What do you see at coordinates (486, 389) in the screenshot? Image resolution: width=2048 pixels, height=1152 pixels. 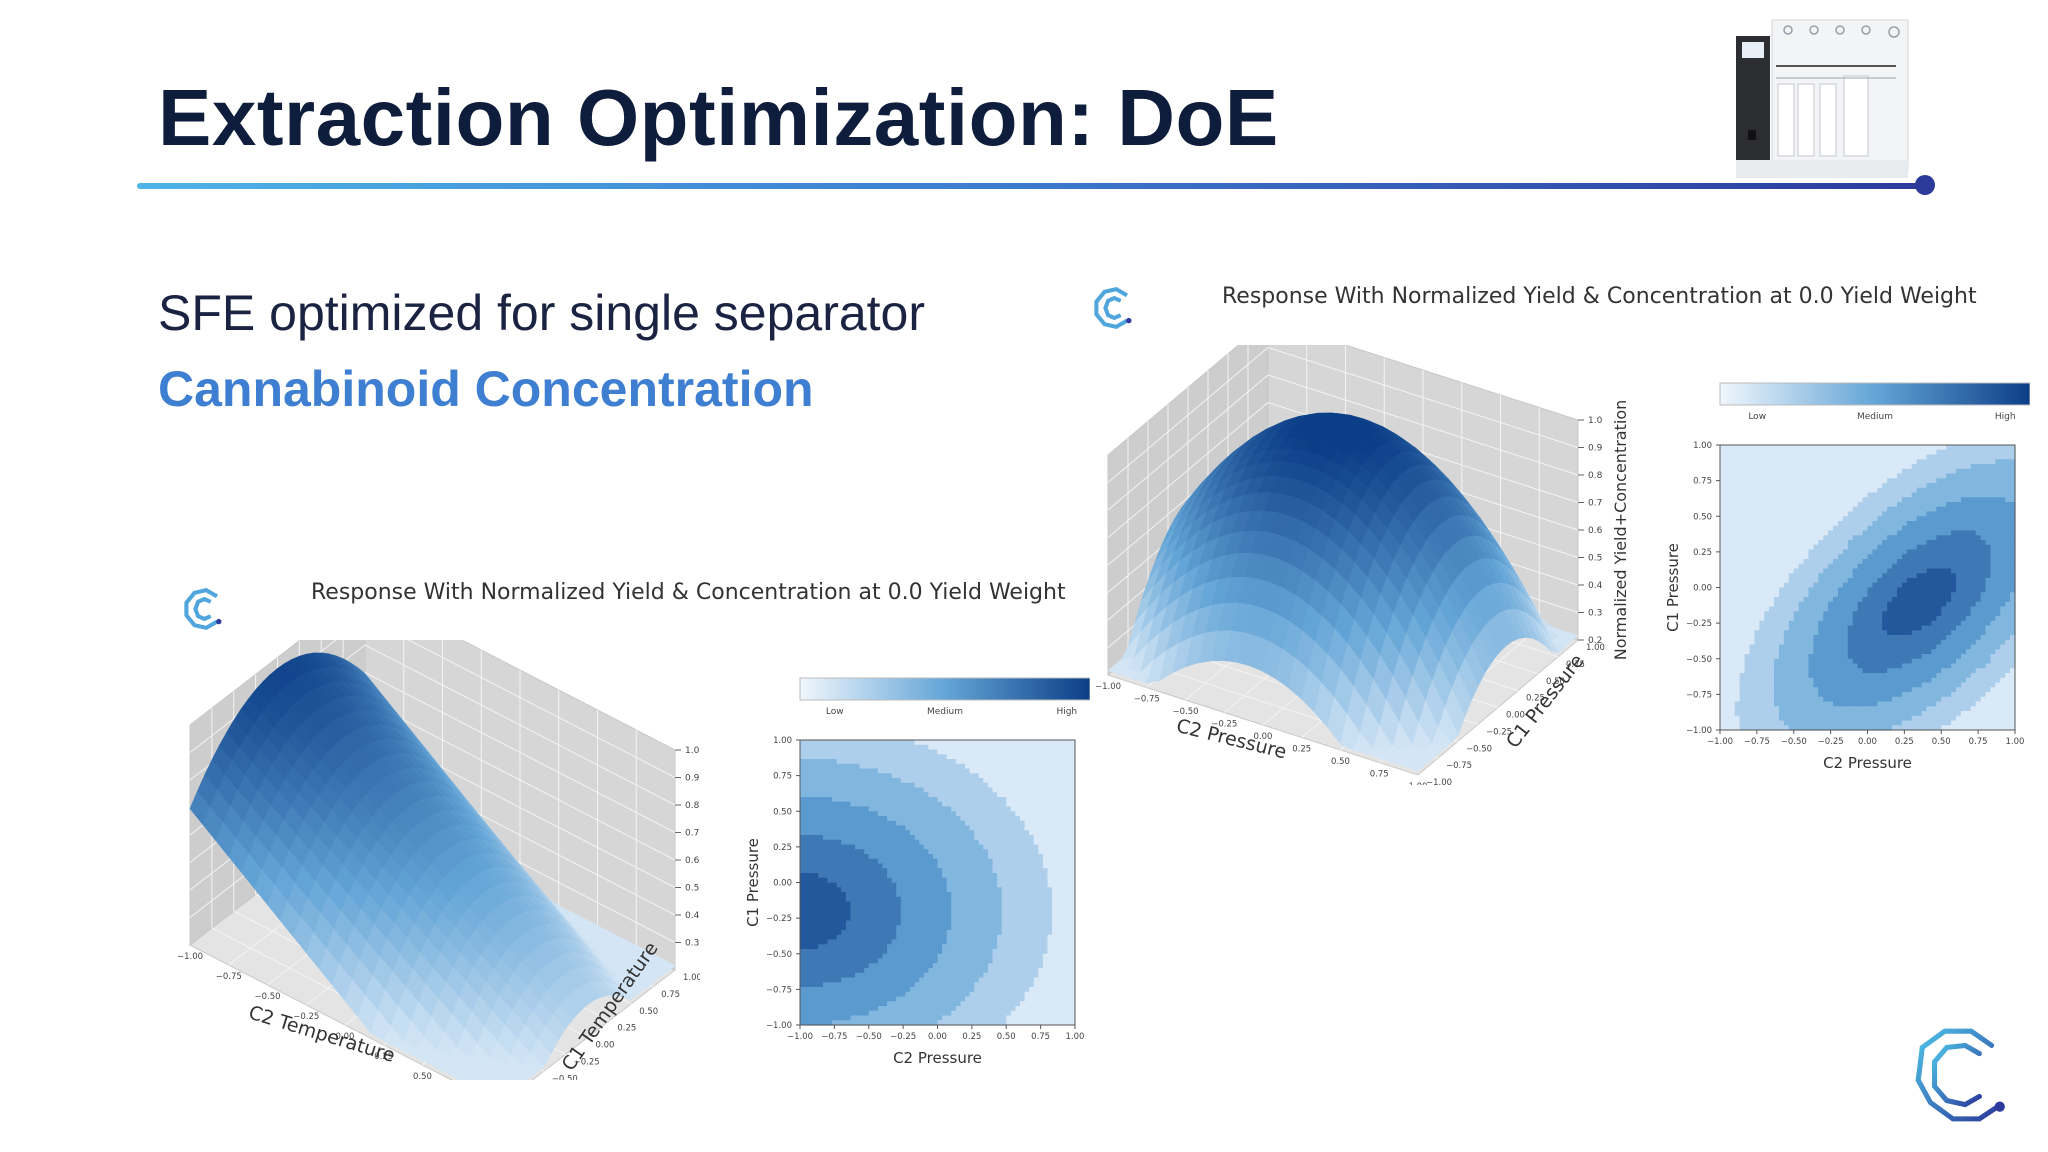 I see `slide-subtitle-accent: Cannabinoid Concentration` at bounding box center [486, 389].